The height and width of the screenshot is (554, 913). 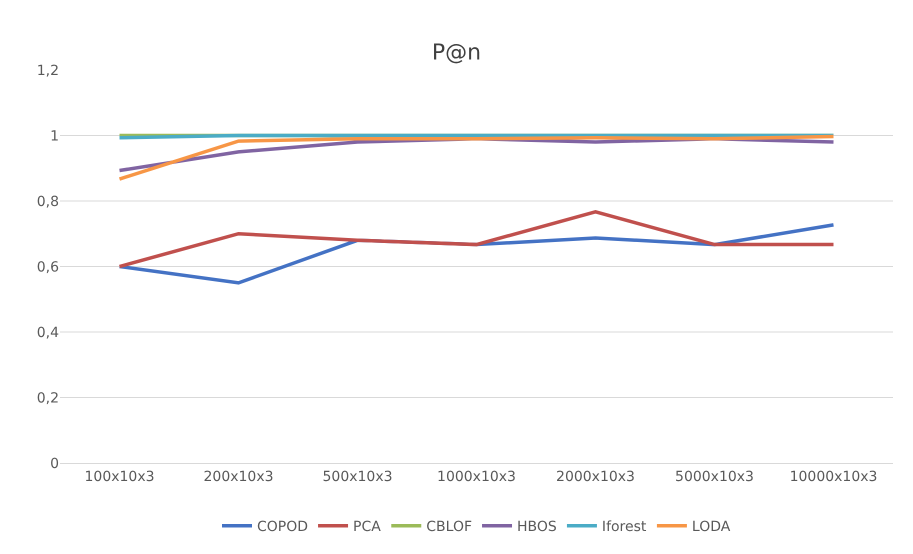 I want to click on legend-label: HBOS, so click(x=537, y=527).